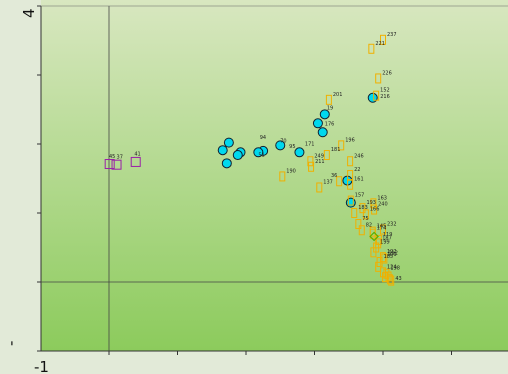 The width and height of the screenshot is (508, 374). Describe the element at coordinates (380, 44) in the screenshot. I see `point-label: 221` at that location.